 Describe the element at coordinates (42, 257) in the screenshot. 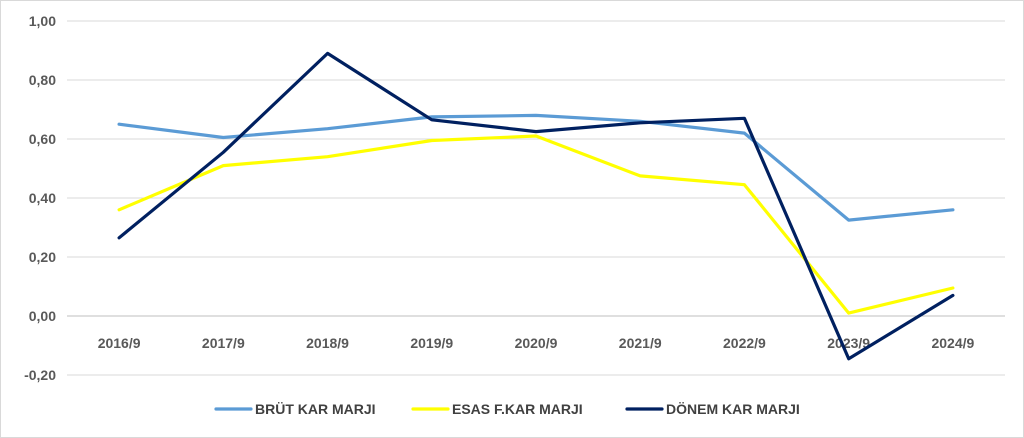

I see `y-tick-label: 0,20` at that location.